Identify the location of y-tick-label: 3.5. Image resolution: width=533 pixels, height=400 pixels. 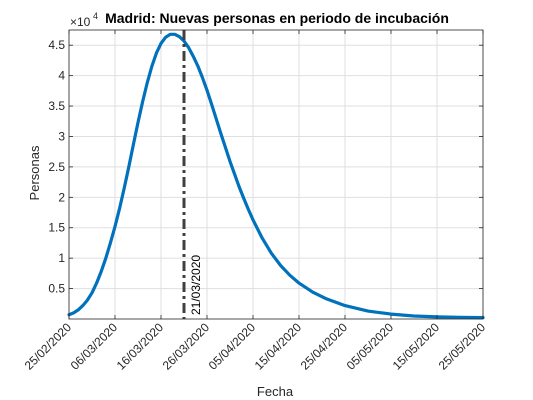
(56, 106).